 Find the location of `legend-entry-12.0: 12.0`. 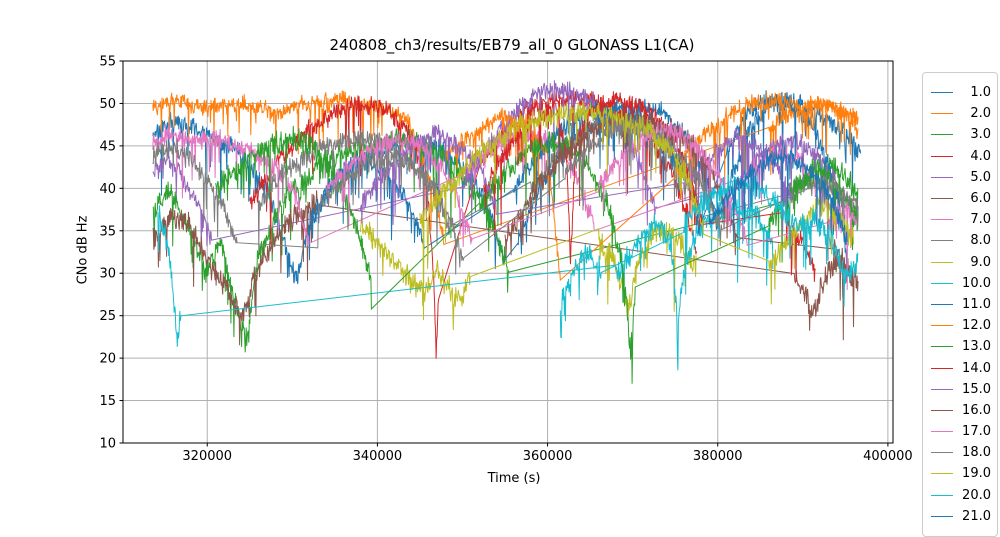

legend-entry-12.0: 12.0 is located at coordinates (961, 325).